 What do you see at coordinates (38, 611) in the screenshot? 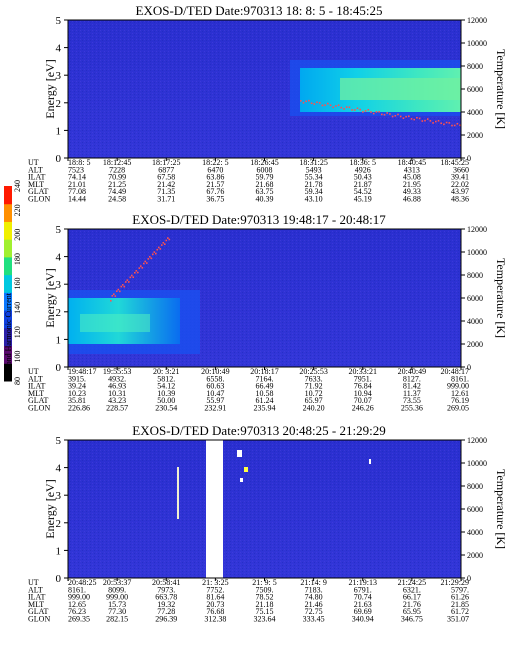
I see `table-row-label: GLAT` at bounding box center [38, 611].